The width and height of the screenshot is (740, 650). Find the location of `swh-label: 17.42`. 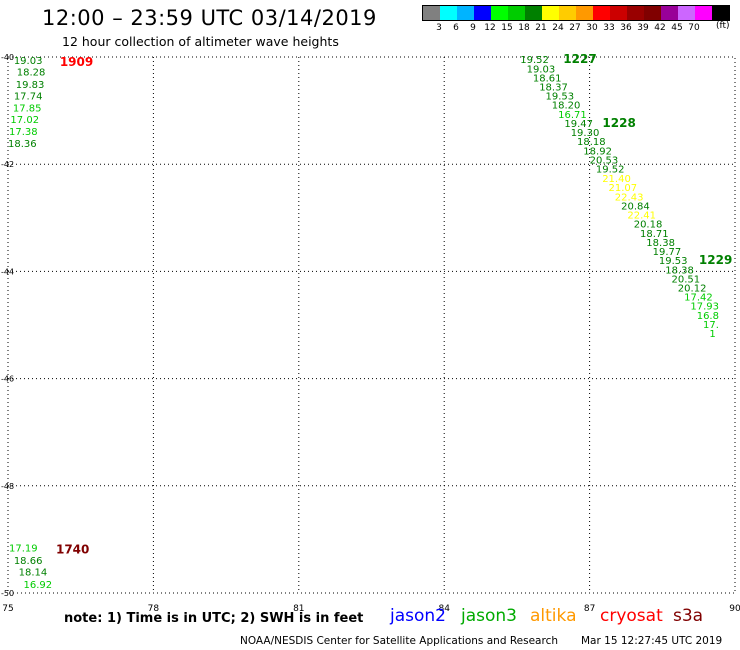

swh-label: 17.42 is located at coordinates (698, 298).